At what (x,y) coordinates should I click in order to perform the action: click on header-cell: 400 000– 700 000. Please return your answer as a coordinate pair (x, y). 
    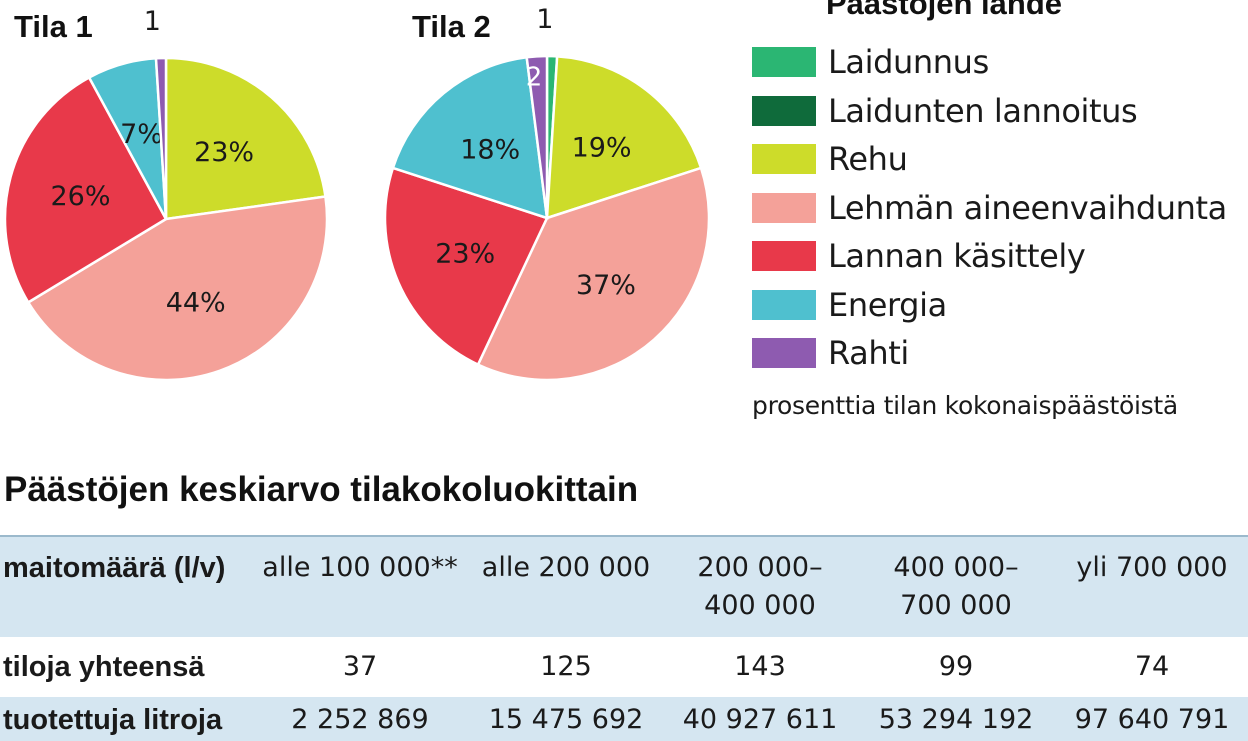
    Looking at the image, I should click on (956, 586).